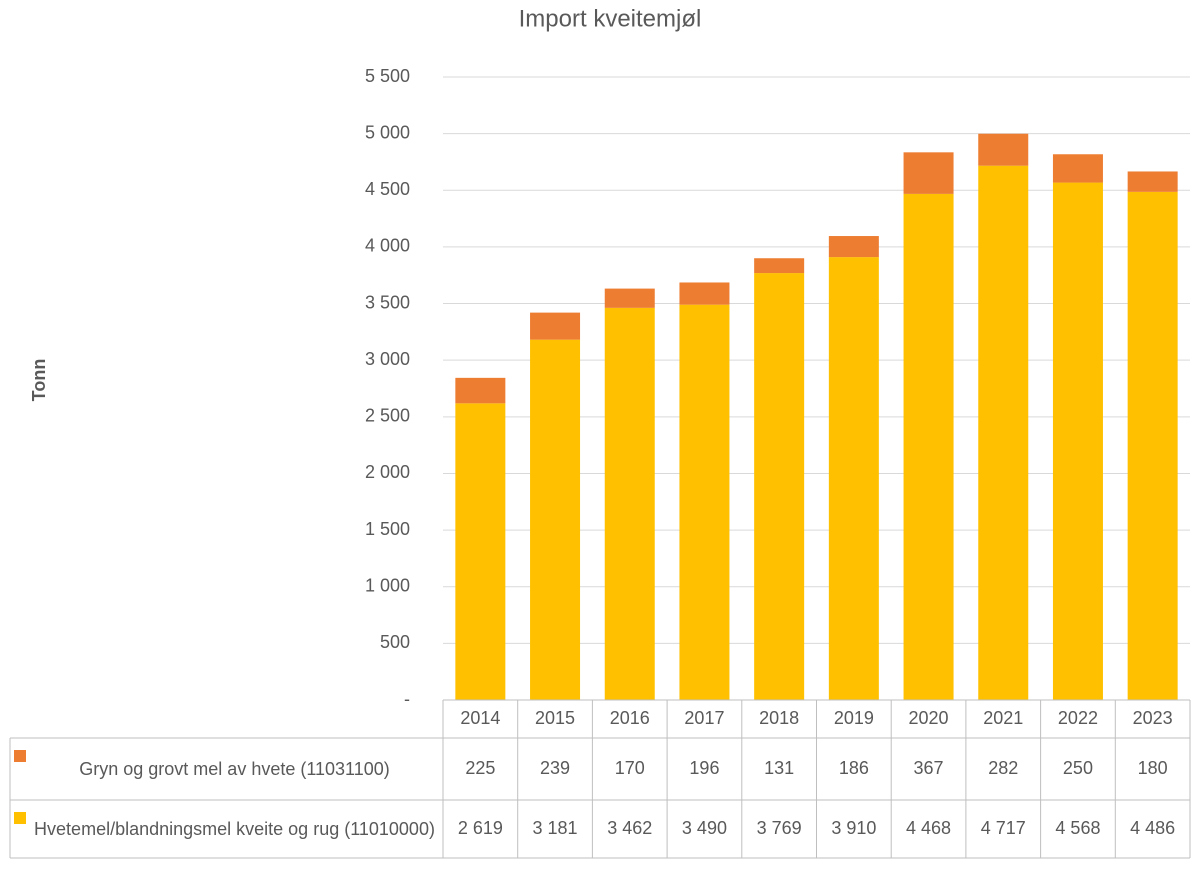 Image resolution: width=1195 pixels, height=884 pixels. Describe the element at coordinates (387, 246) in the screenshot. I see `y-tick-label: 4 000` at that location.